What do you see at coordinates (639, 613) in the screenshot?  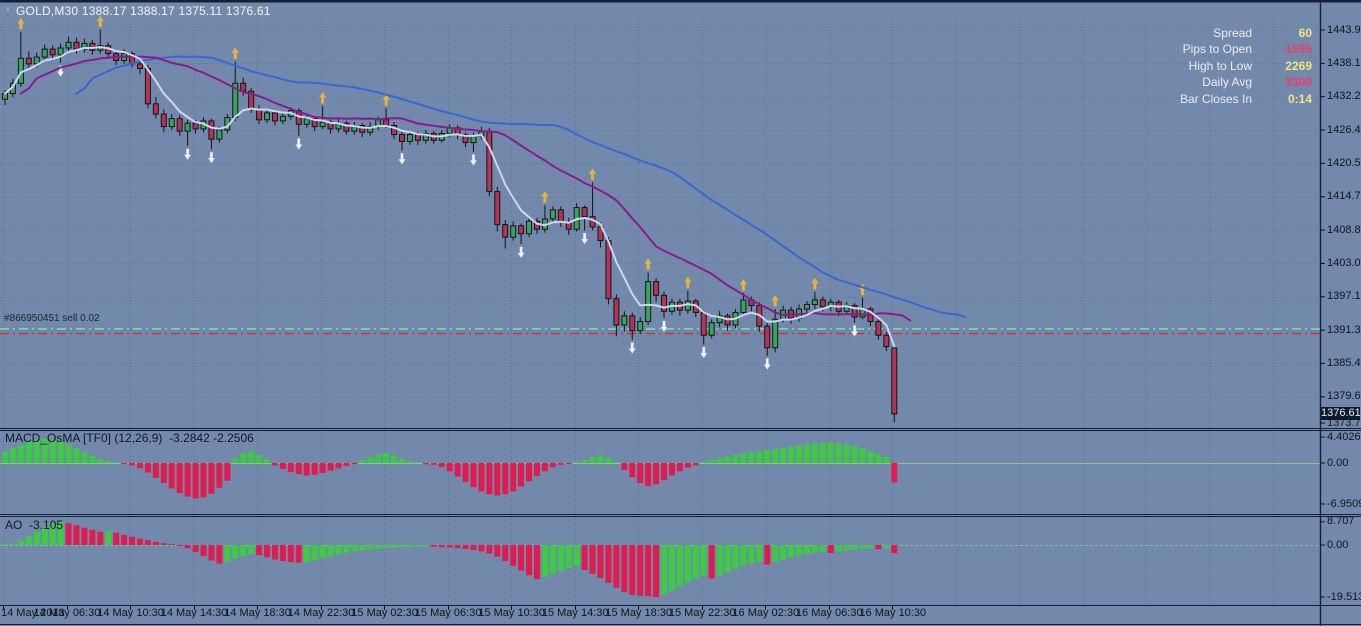 I see `time-axis-label: 15 May 18:30` at bounding box center [639, 613].